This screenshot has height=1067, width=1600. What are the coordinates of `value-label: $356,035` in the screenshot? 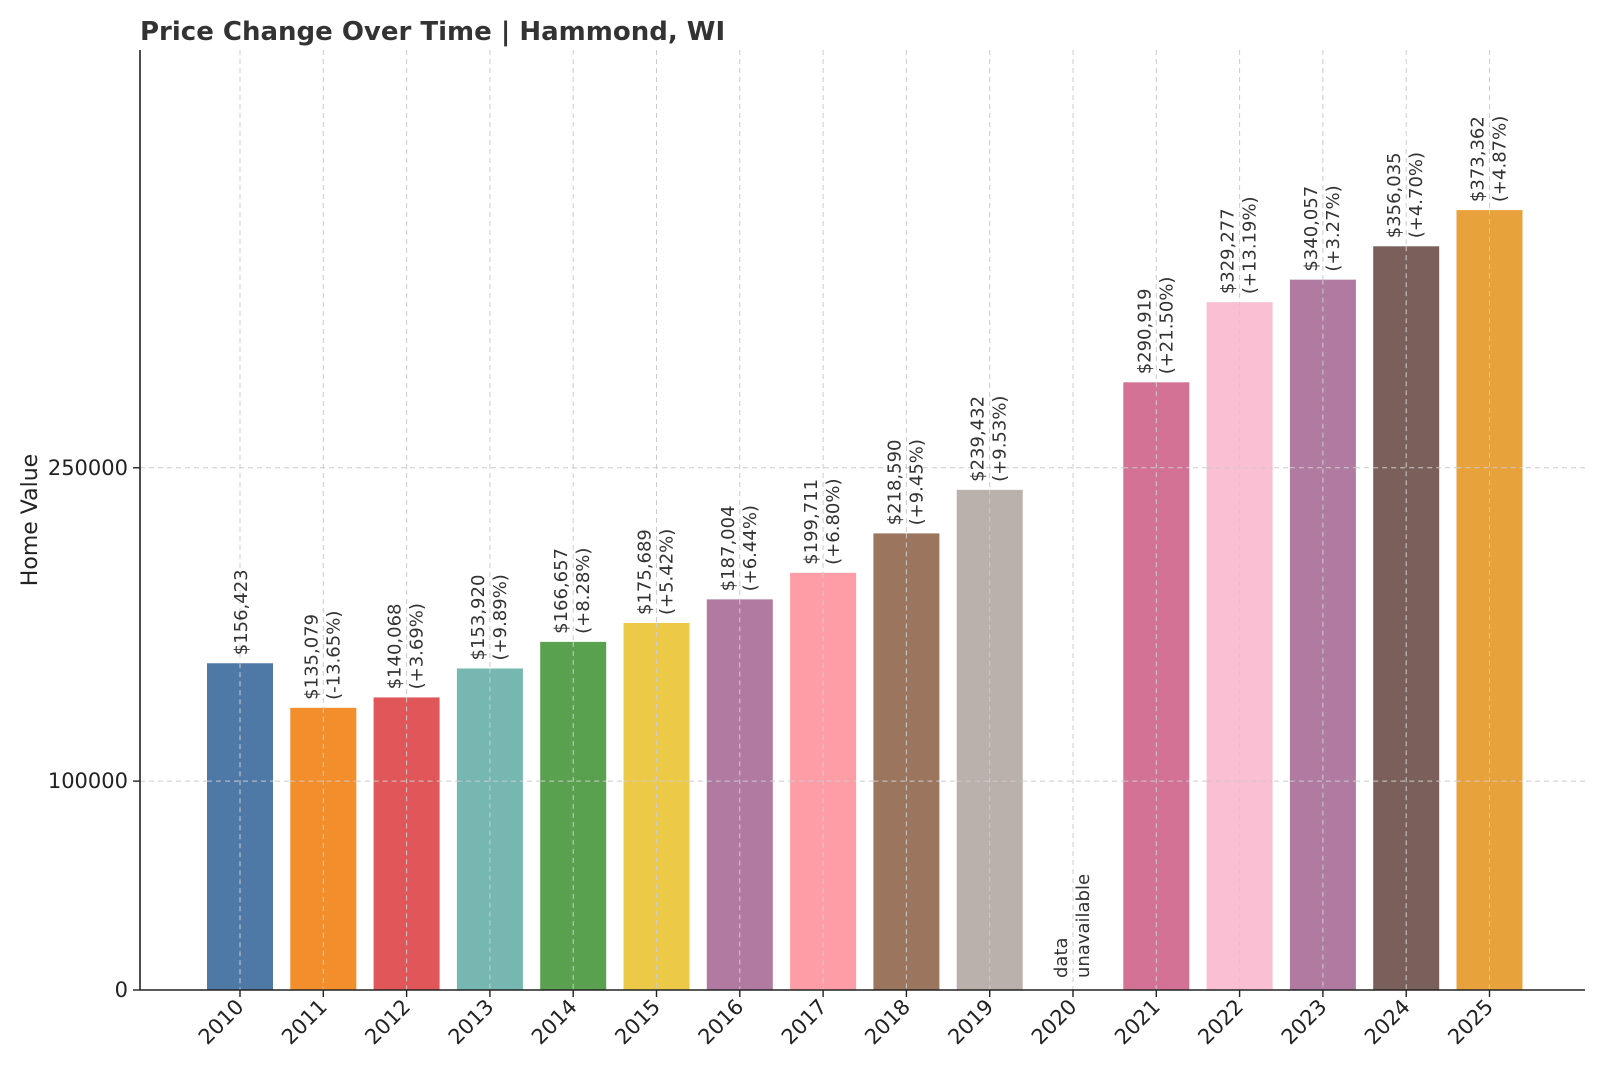 It's located at (1394, 195).